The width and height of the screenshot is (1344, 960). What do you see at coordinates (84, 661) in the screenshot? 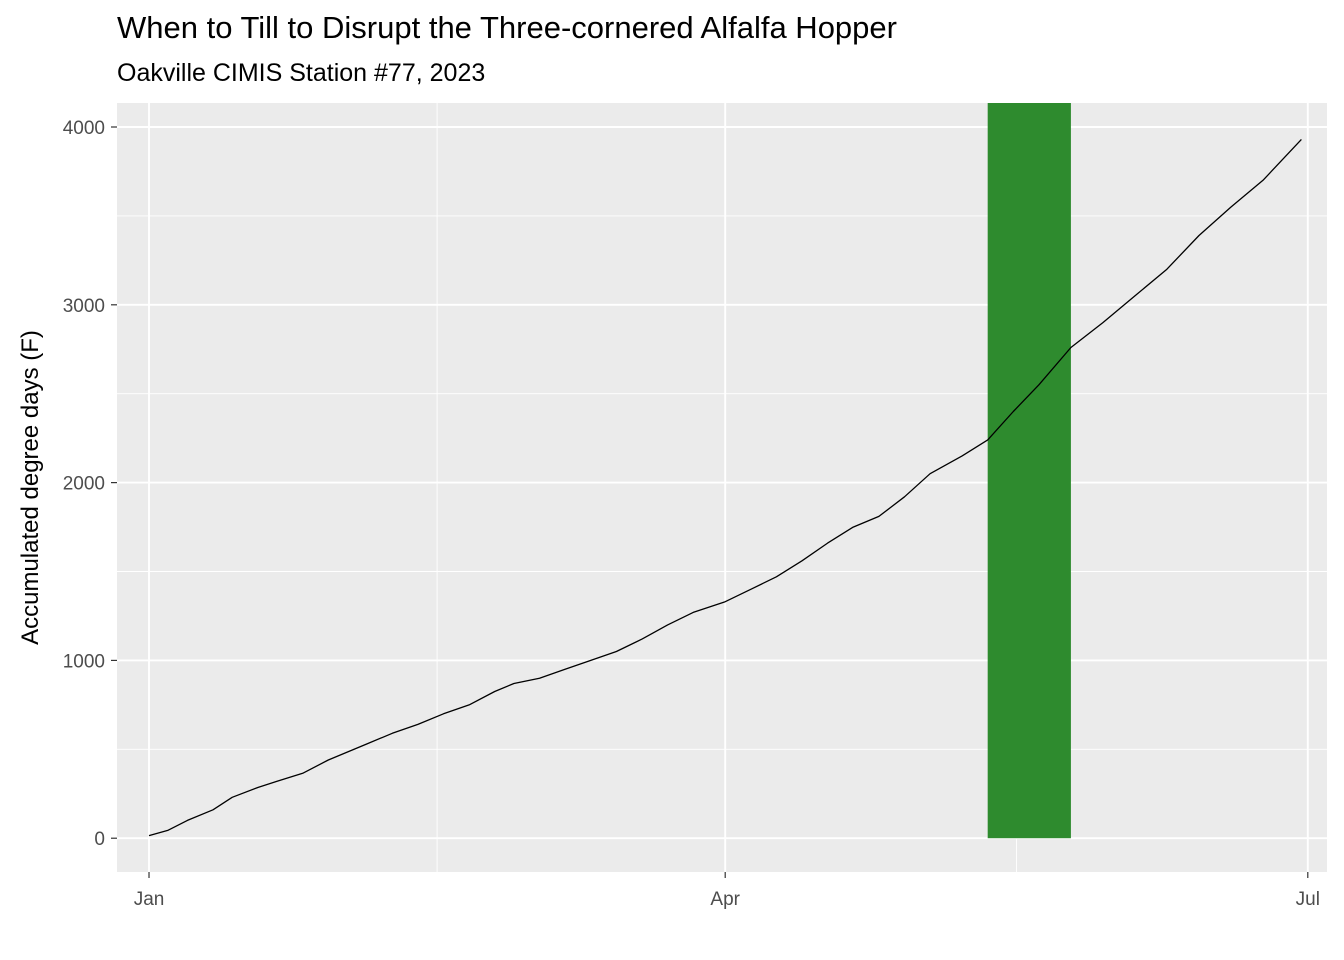
I see `y-tick-label: 1000` at bounding box center [84, 661].